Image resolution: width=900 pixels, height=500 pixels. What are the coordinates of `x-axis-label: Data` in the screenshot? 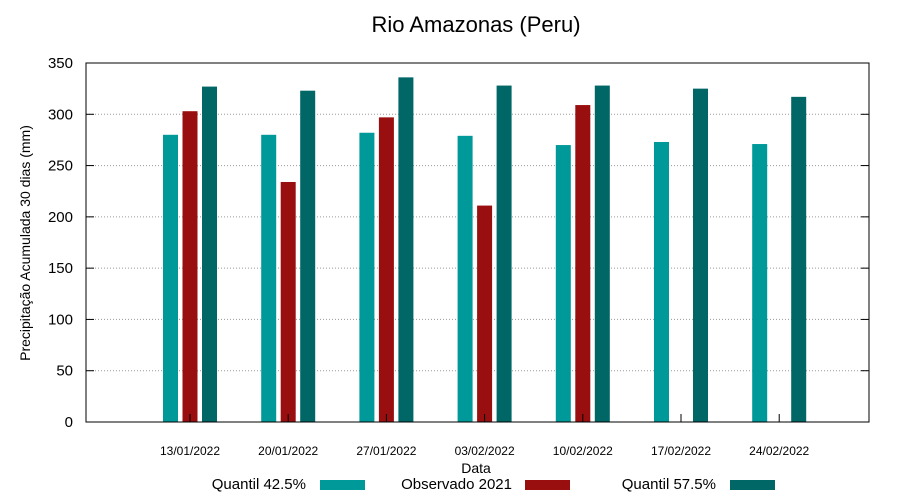 It's located at (476, 468).